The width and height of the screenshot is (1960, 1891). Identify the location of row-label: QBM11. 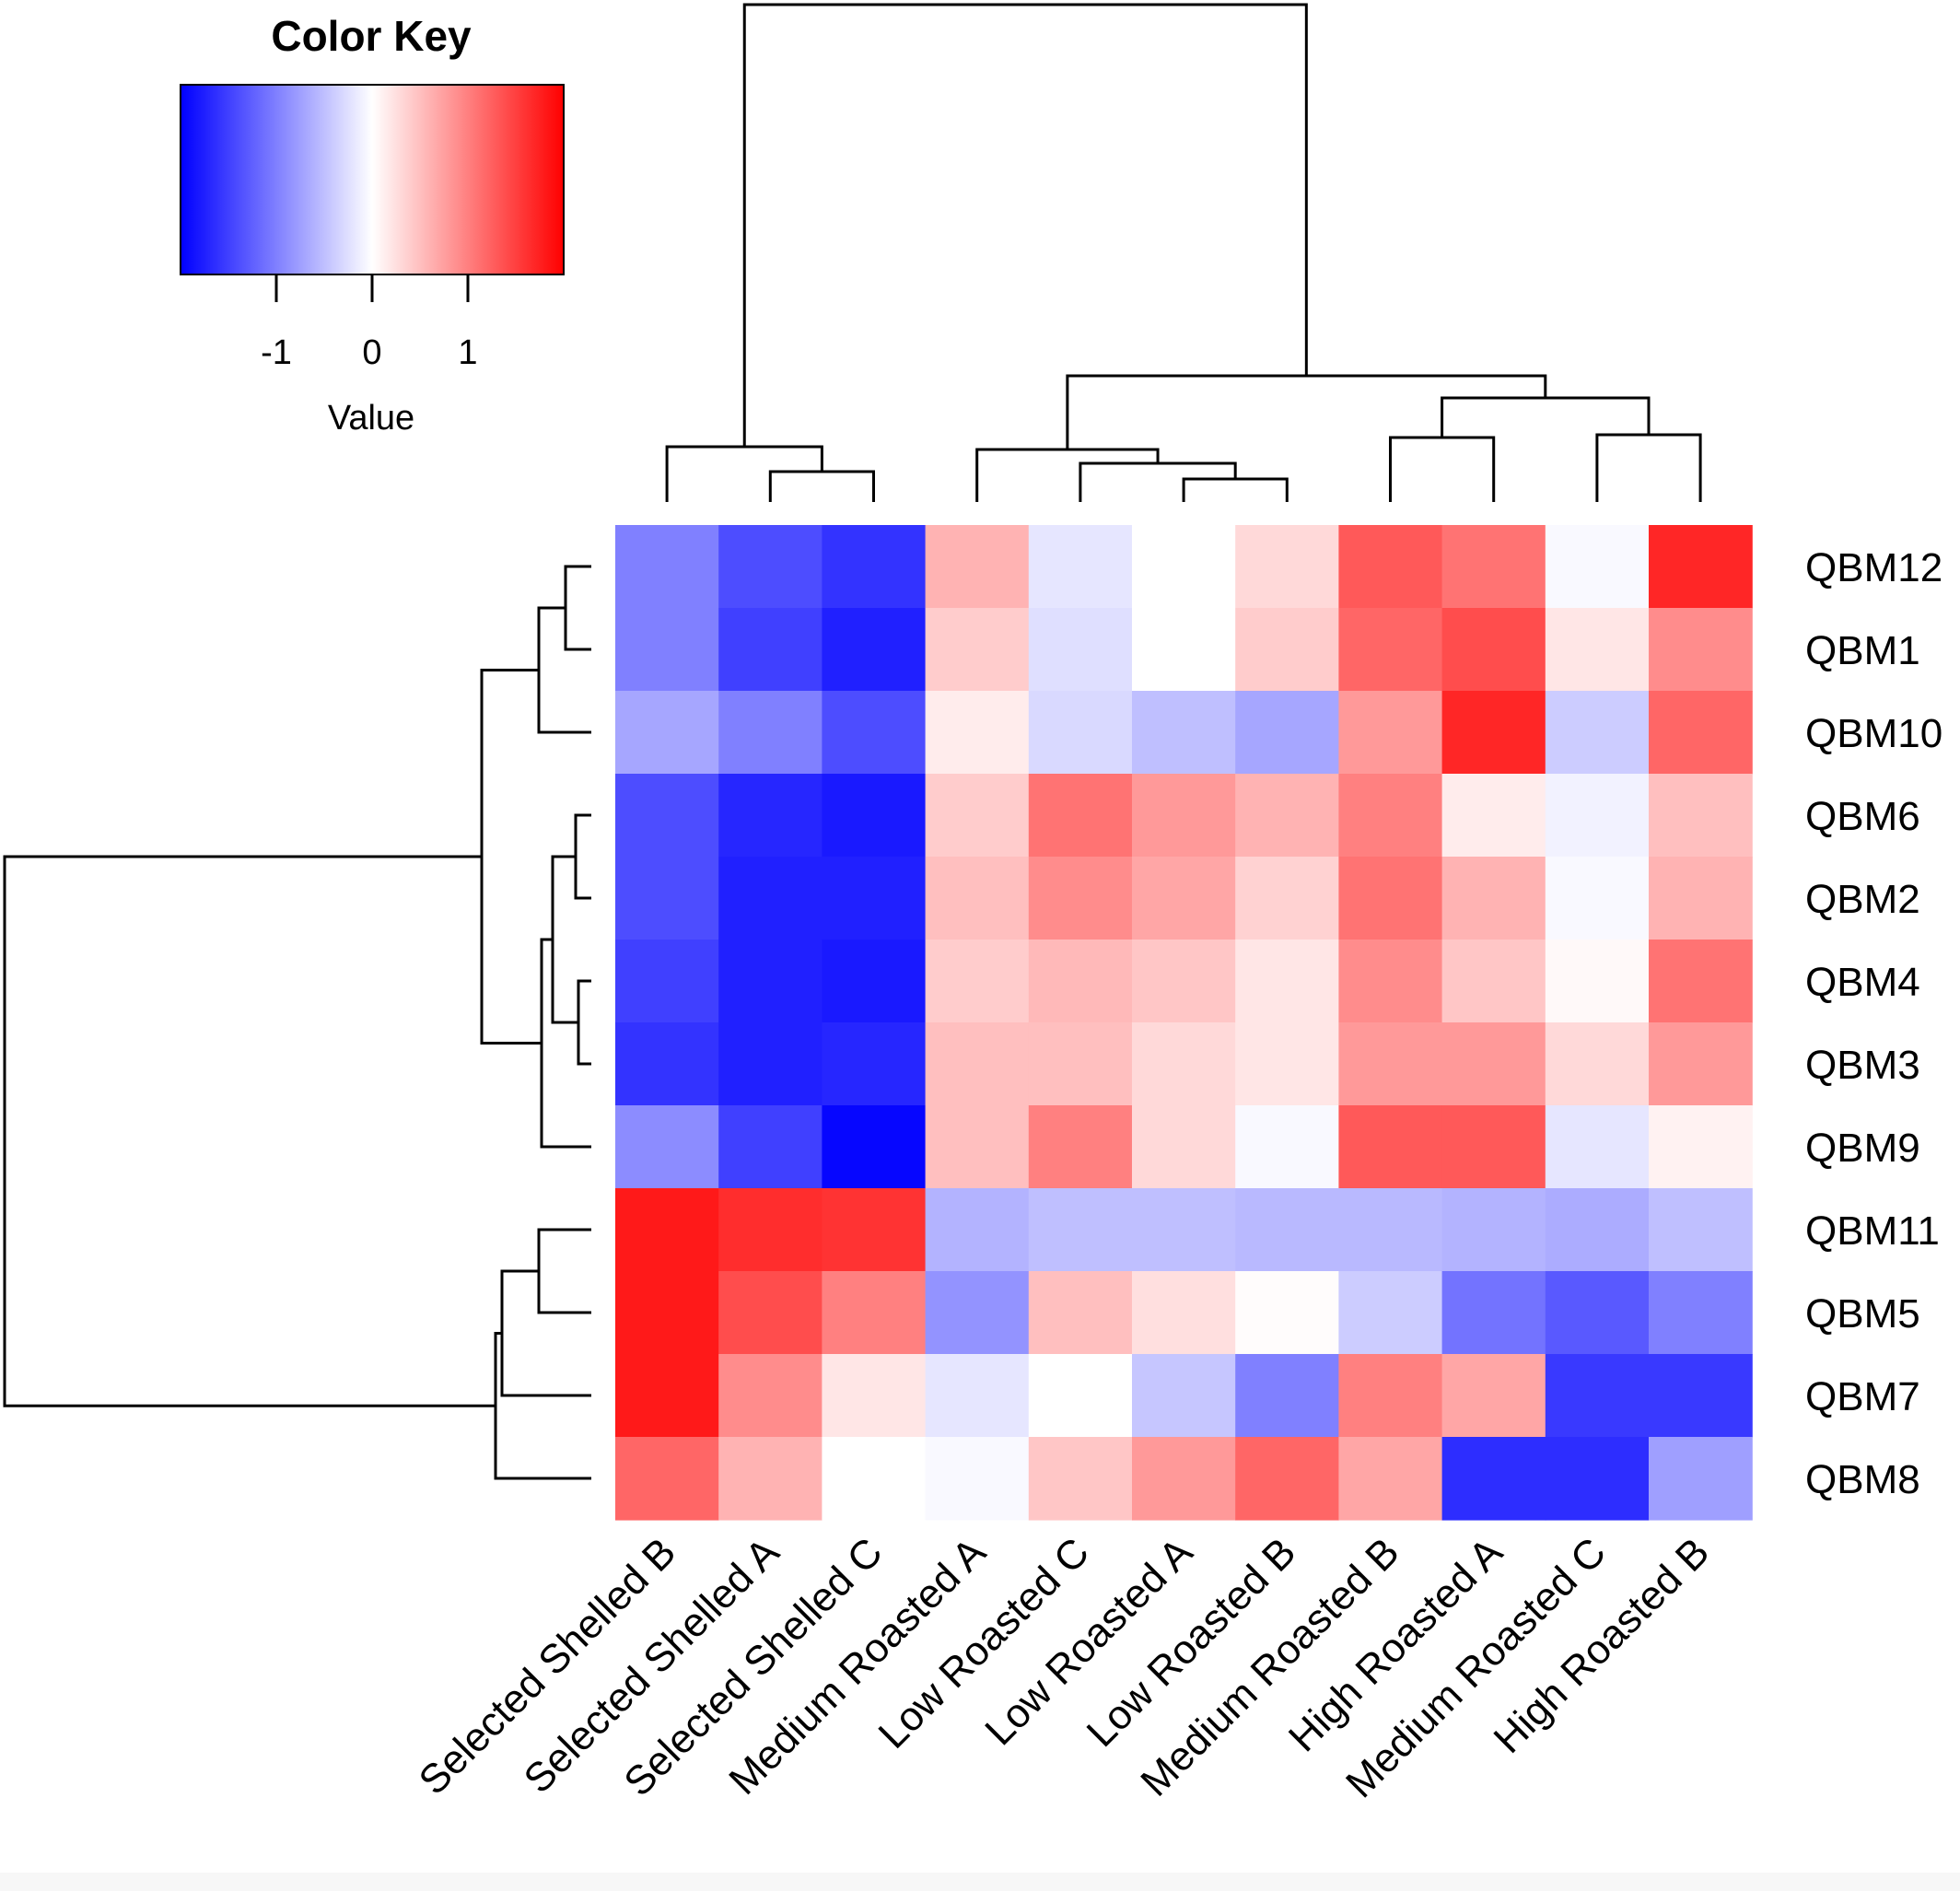
(1872, 1231).